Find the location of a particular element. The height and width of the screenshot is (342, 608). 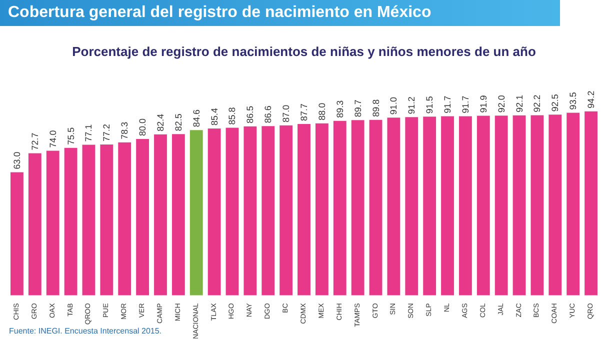

data-label: 89.3 is located at coordinates (339, 109).